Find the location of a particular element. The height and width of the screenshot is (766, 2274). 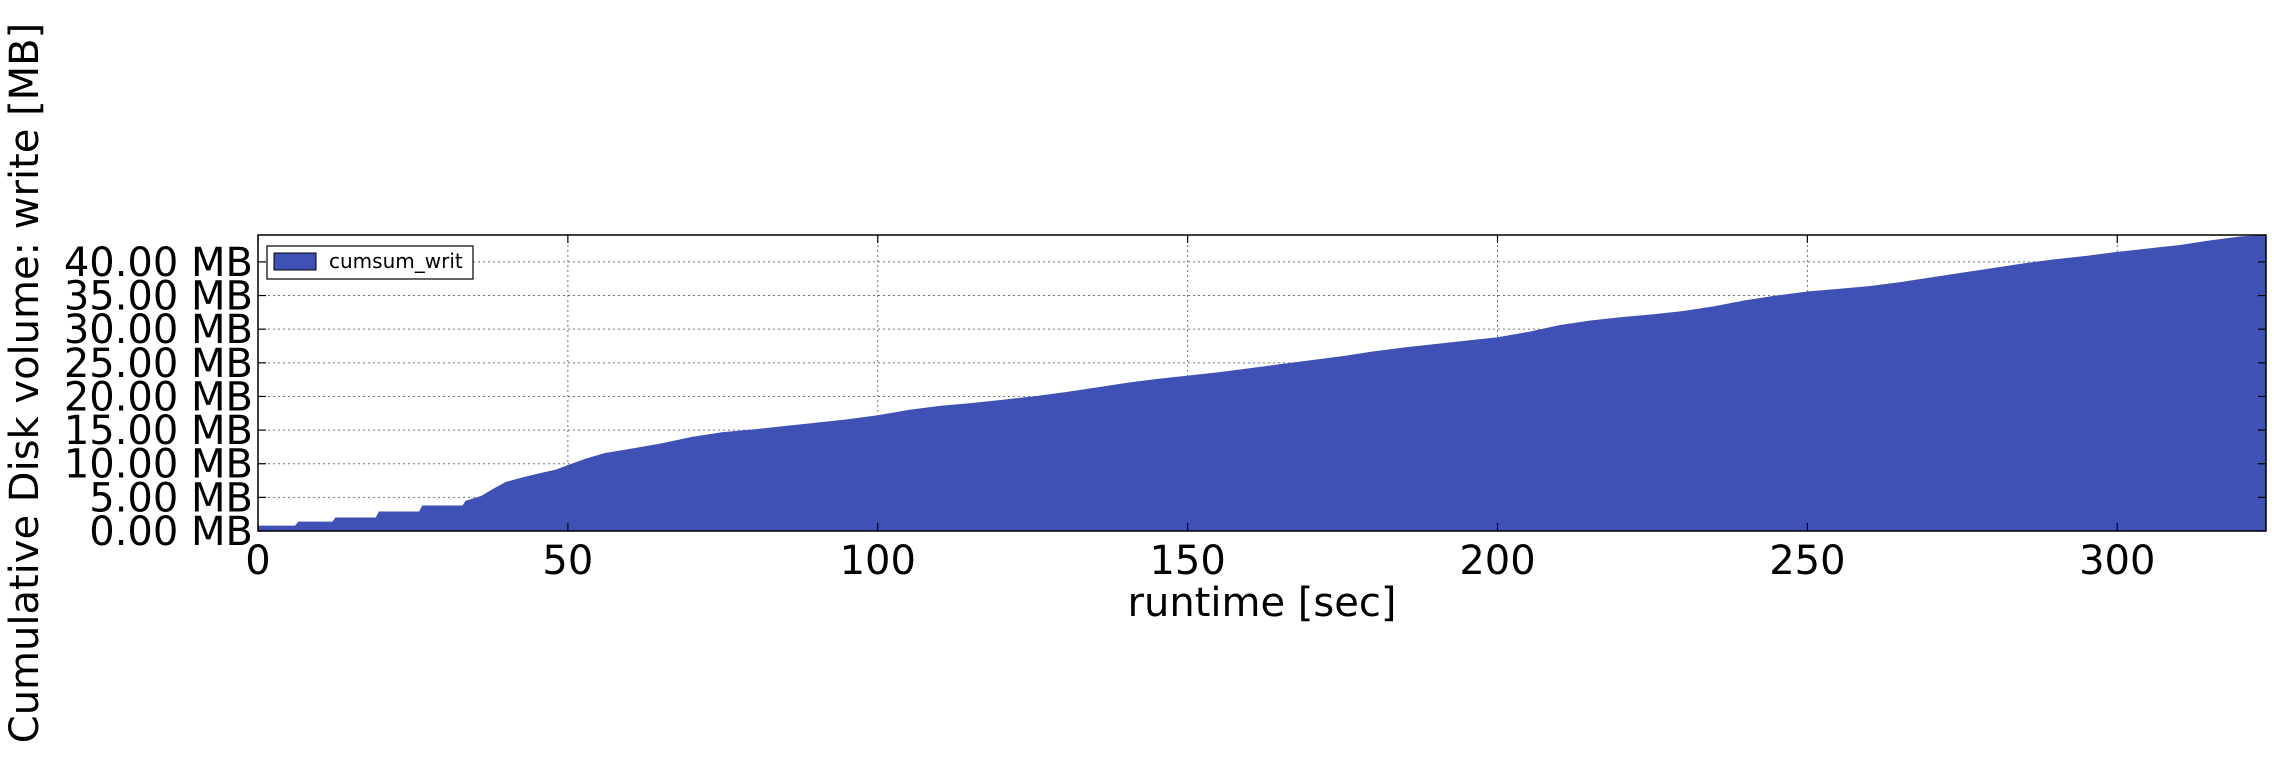

y-tick-label: 15.00 MB is located at coordinates (158, 431).